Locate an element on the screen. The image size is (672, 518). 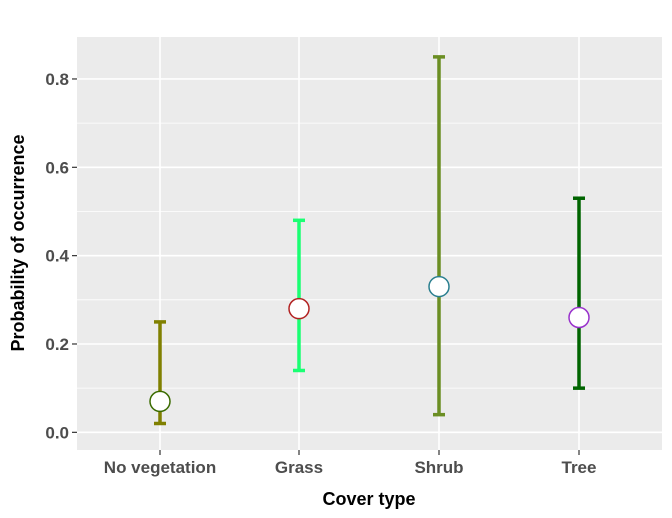
y-tick-label: 0.0 is located at coordinates (57, 432).